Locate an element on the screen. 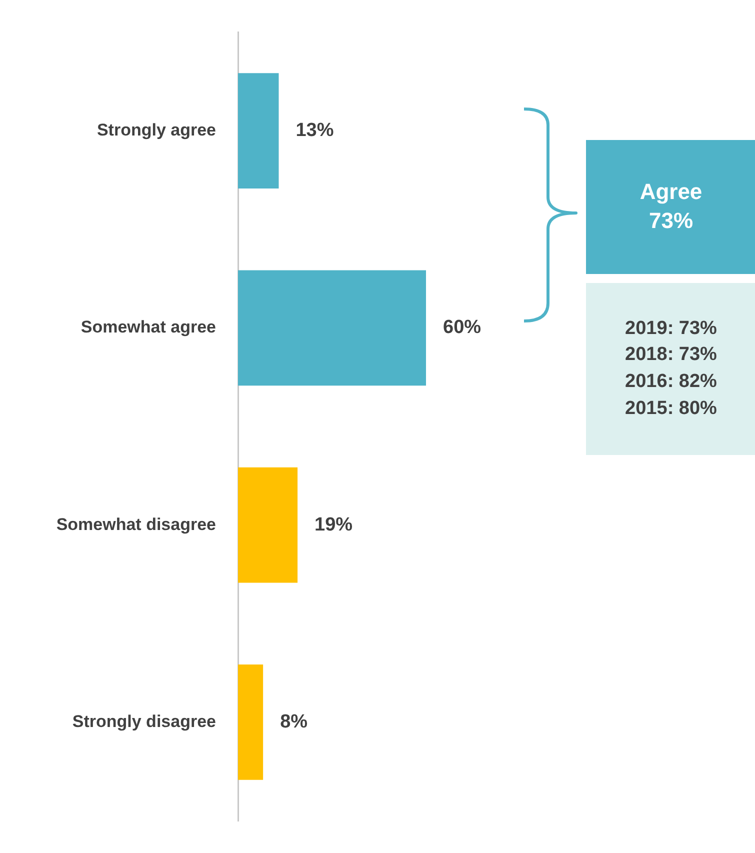 Image resolution: width=755 pixels, height=853 pixels. data-label: 13% is located at coordinates (315, 131).